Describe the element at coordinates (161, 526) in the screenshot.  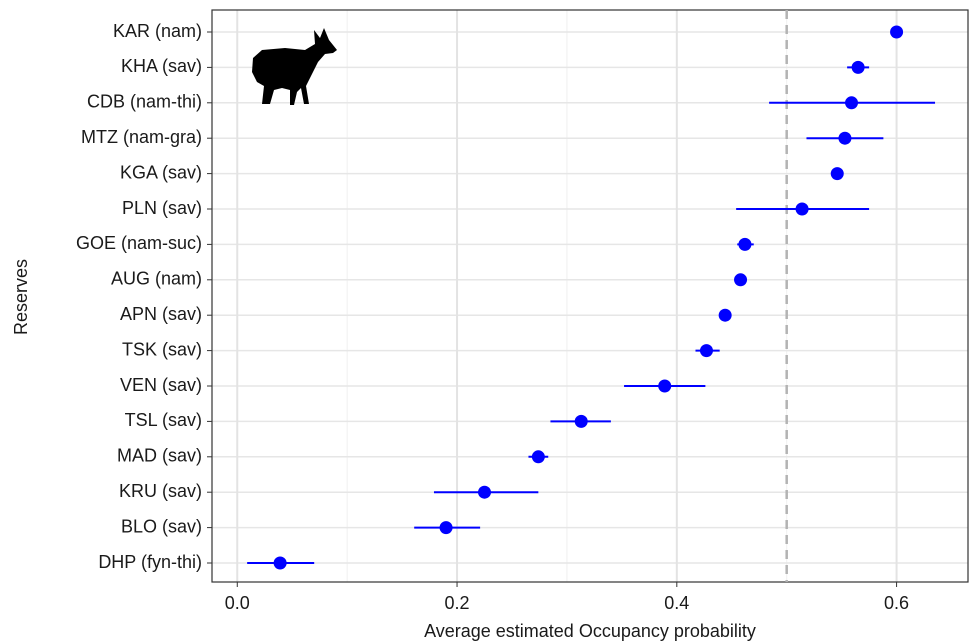
I see `y-tick-label: BLO (sav)` at that location.